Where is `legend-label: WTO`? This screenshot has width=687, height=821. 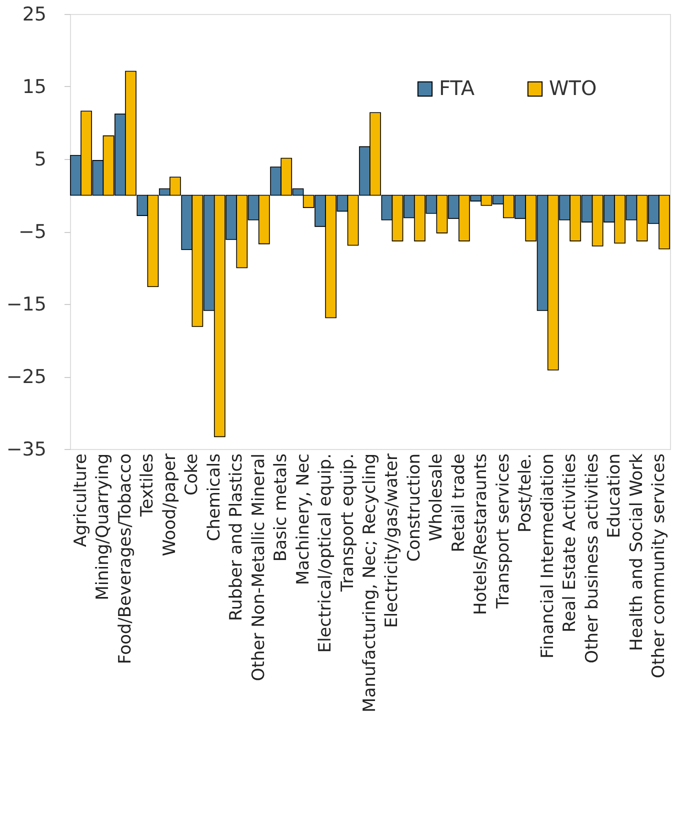
legend-label: WTO is located at coordinates (573, 88).